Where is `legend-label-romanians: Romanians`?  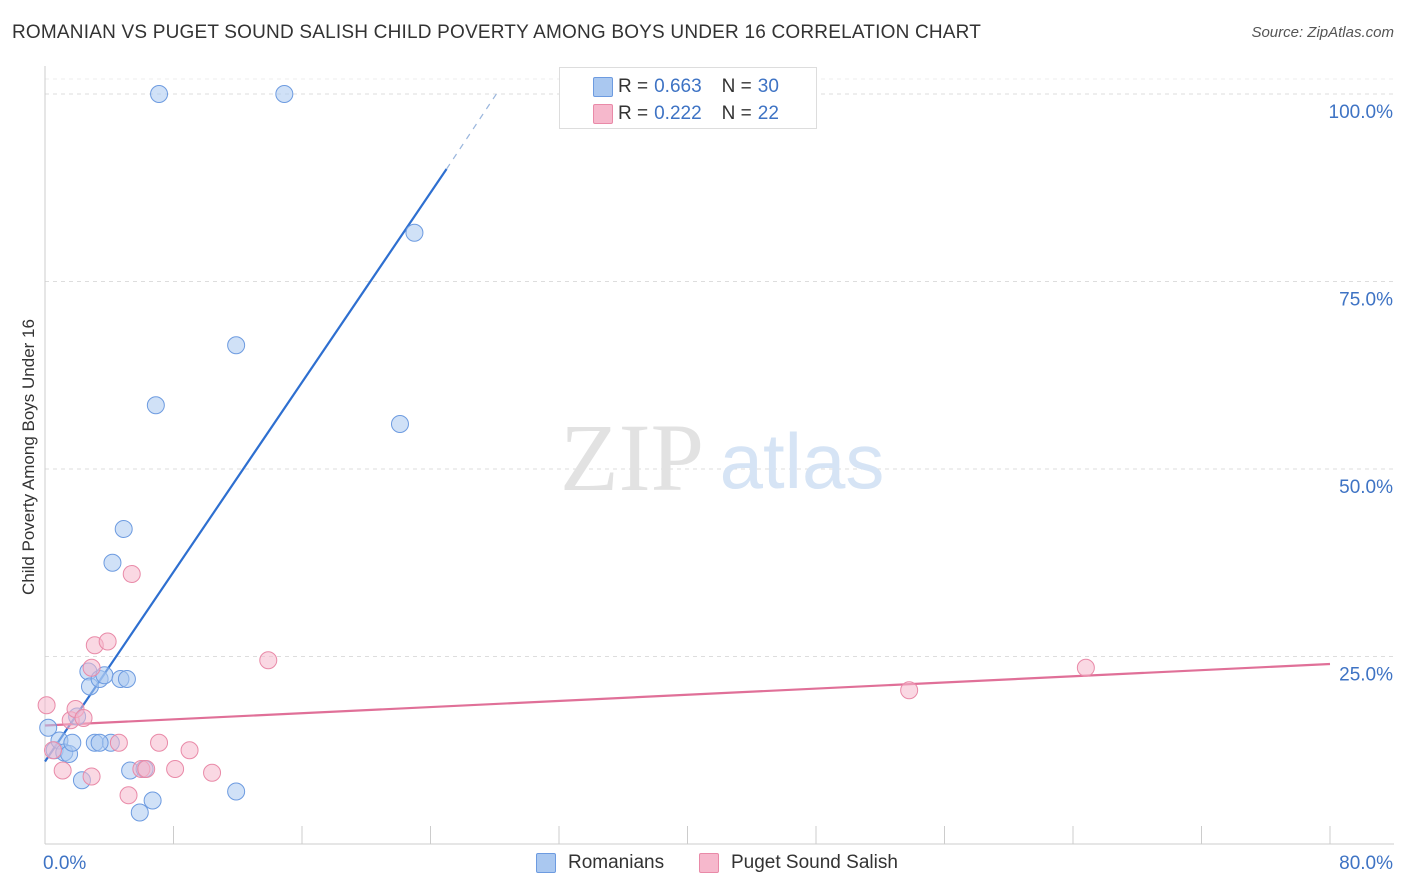
legend-label-romanians: Romanians is located at coordinates (616, 862).